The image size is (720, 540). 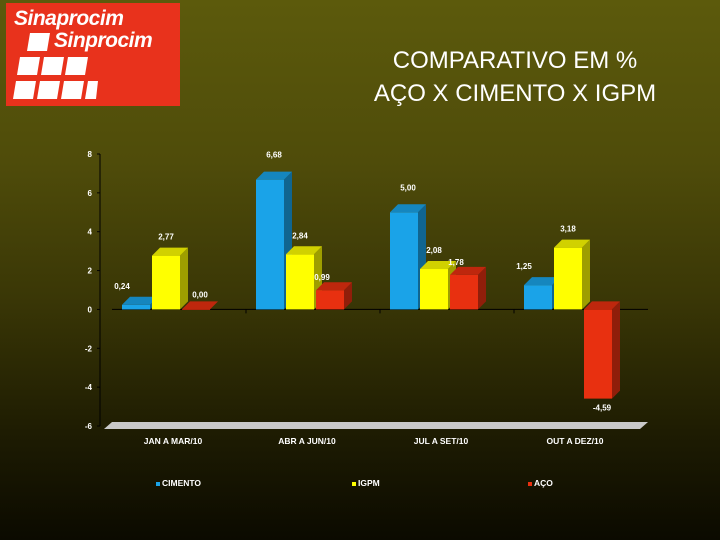 What do you see at coordinates (300, 235) in the screenshot?
I see `data-label-igpm-abr-a-jun-10: 2,84` at bounding box center [300, 235].